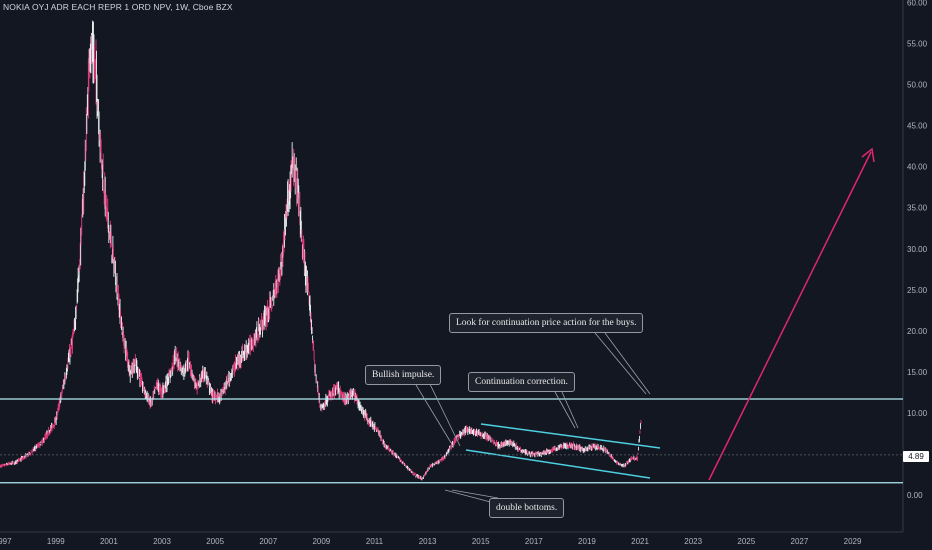 Image resolution: width=932 pixels, height=550 pixels. Describe the element at coordinates (917, 126) in the screenshot. I see `price-tick-label: 45.00` at that location.